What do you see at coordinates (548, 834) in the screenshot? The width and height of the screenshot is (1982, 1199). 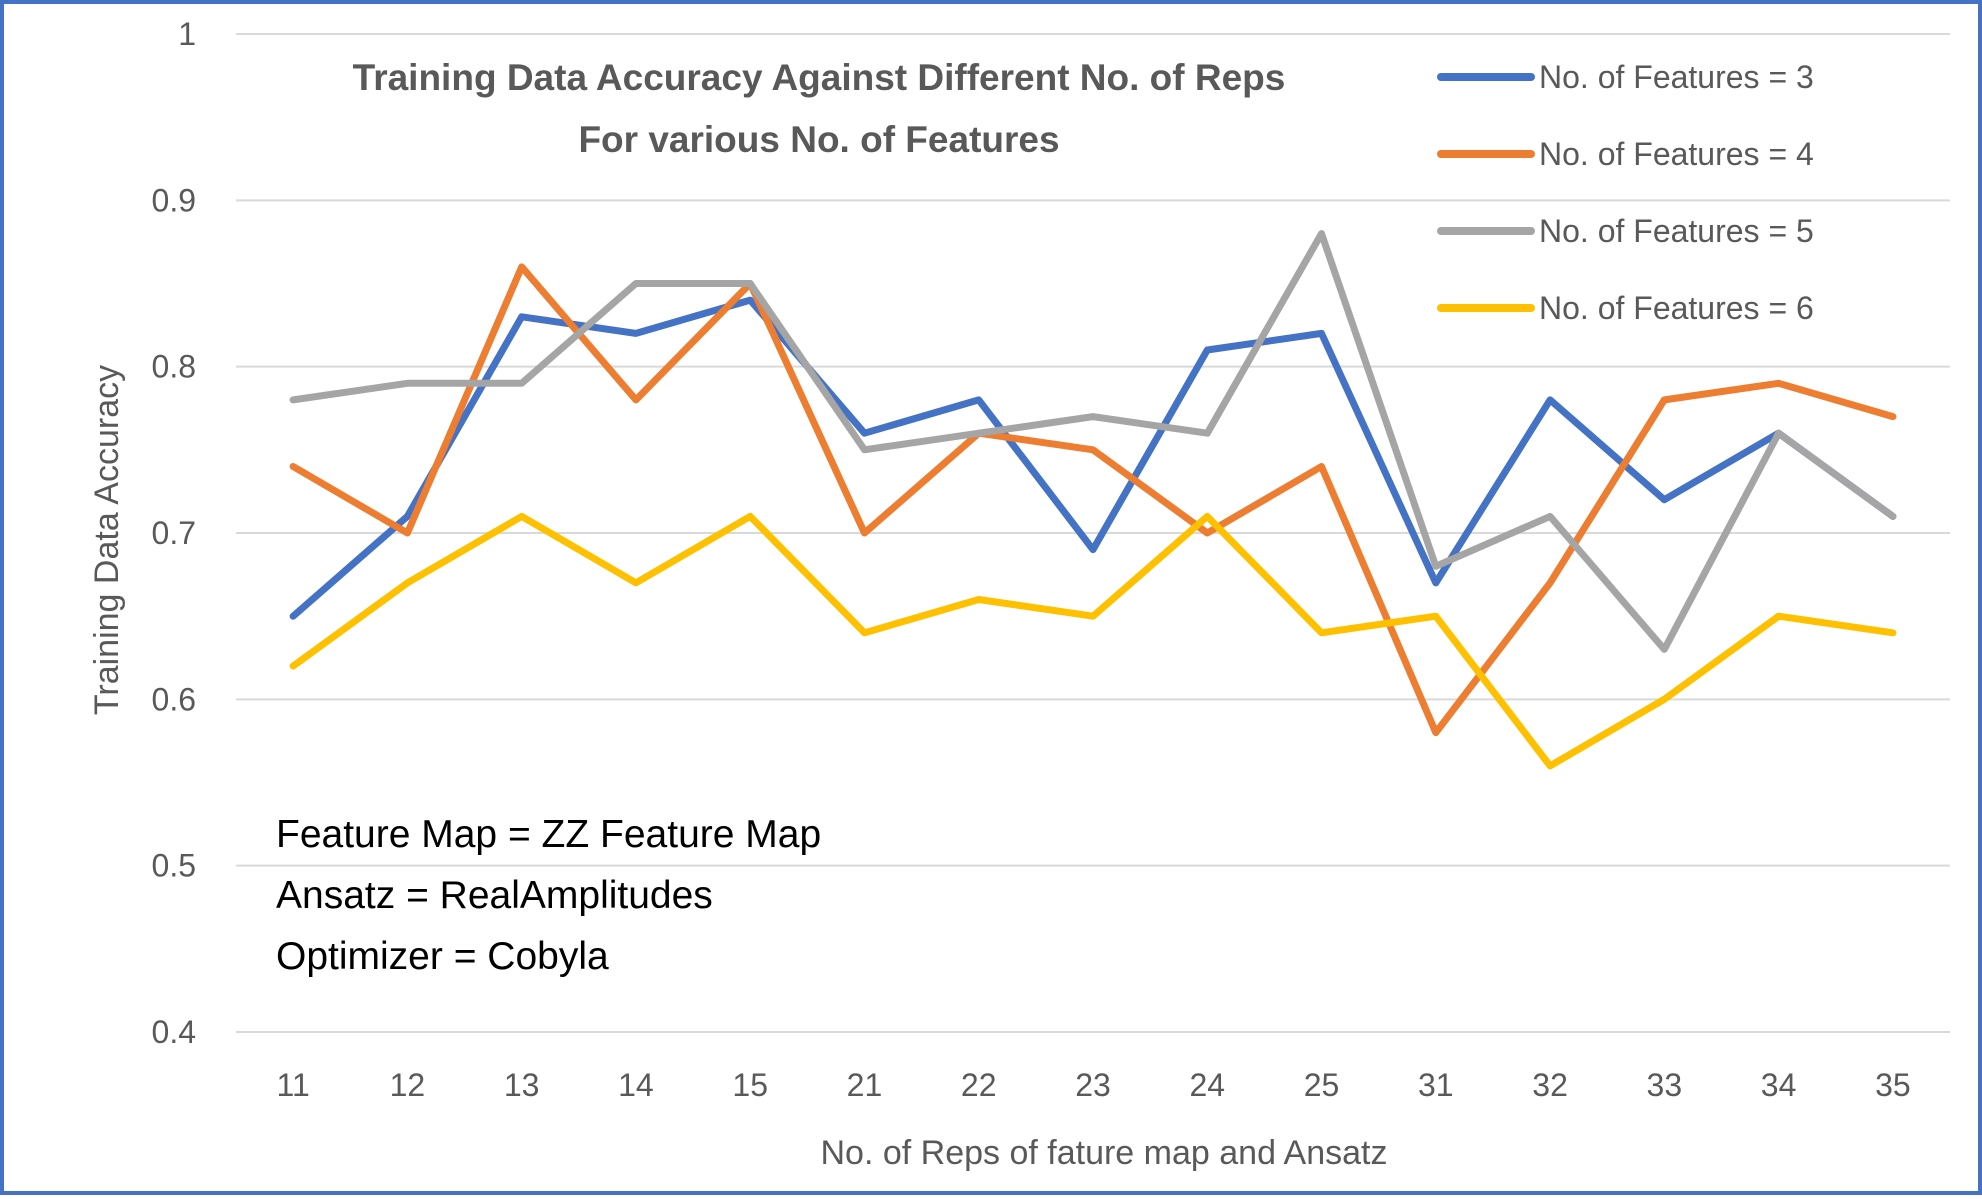 I see `annotation-feature-map: Feature Map = ZZ Feature Map` at bounding box center [548, 834].